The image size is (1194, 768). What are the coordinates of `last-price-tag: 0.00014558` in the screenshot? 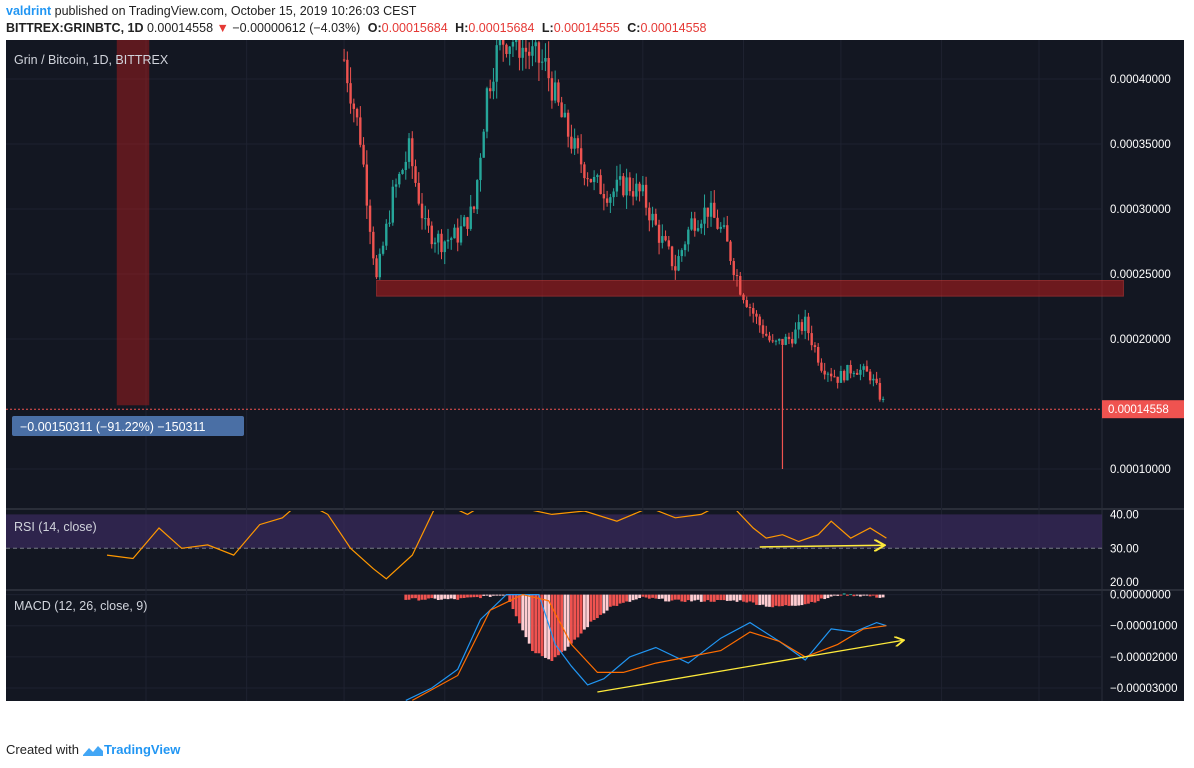 It's located at (1138, 410).